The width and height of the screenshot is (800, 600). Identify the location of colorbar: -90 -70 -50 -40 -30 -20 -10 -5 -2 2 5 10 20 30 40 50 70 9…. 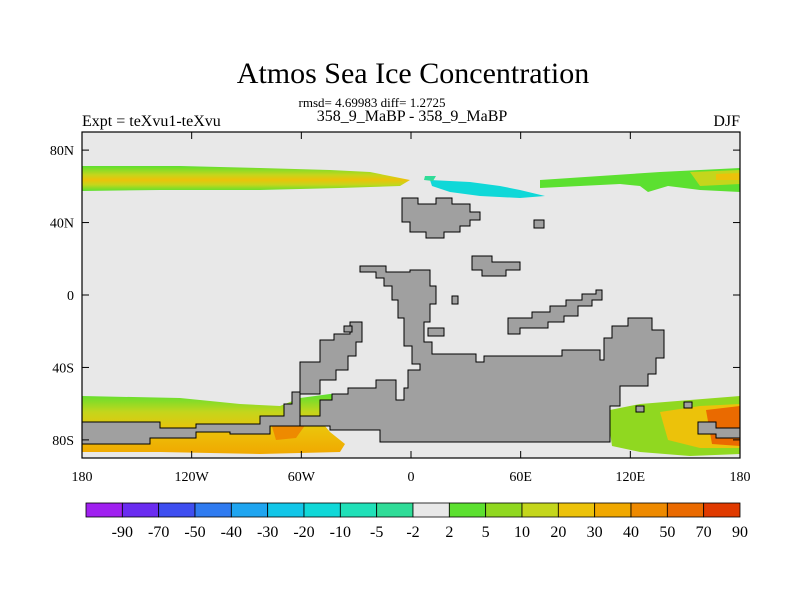
(416, 521).